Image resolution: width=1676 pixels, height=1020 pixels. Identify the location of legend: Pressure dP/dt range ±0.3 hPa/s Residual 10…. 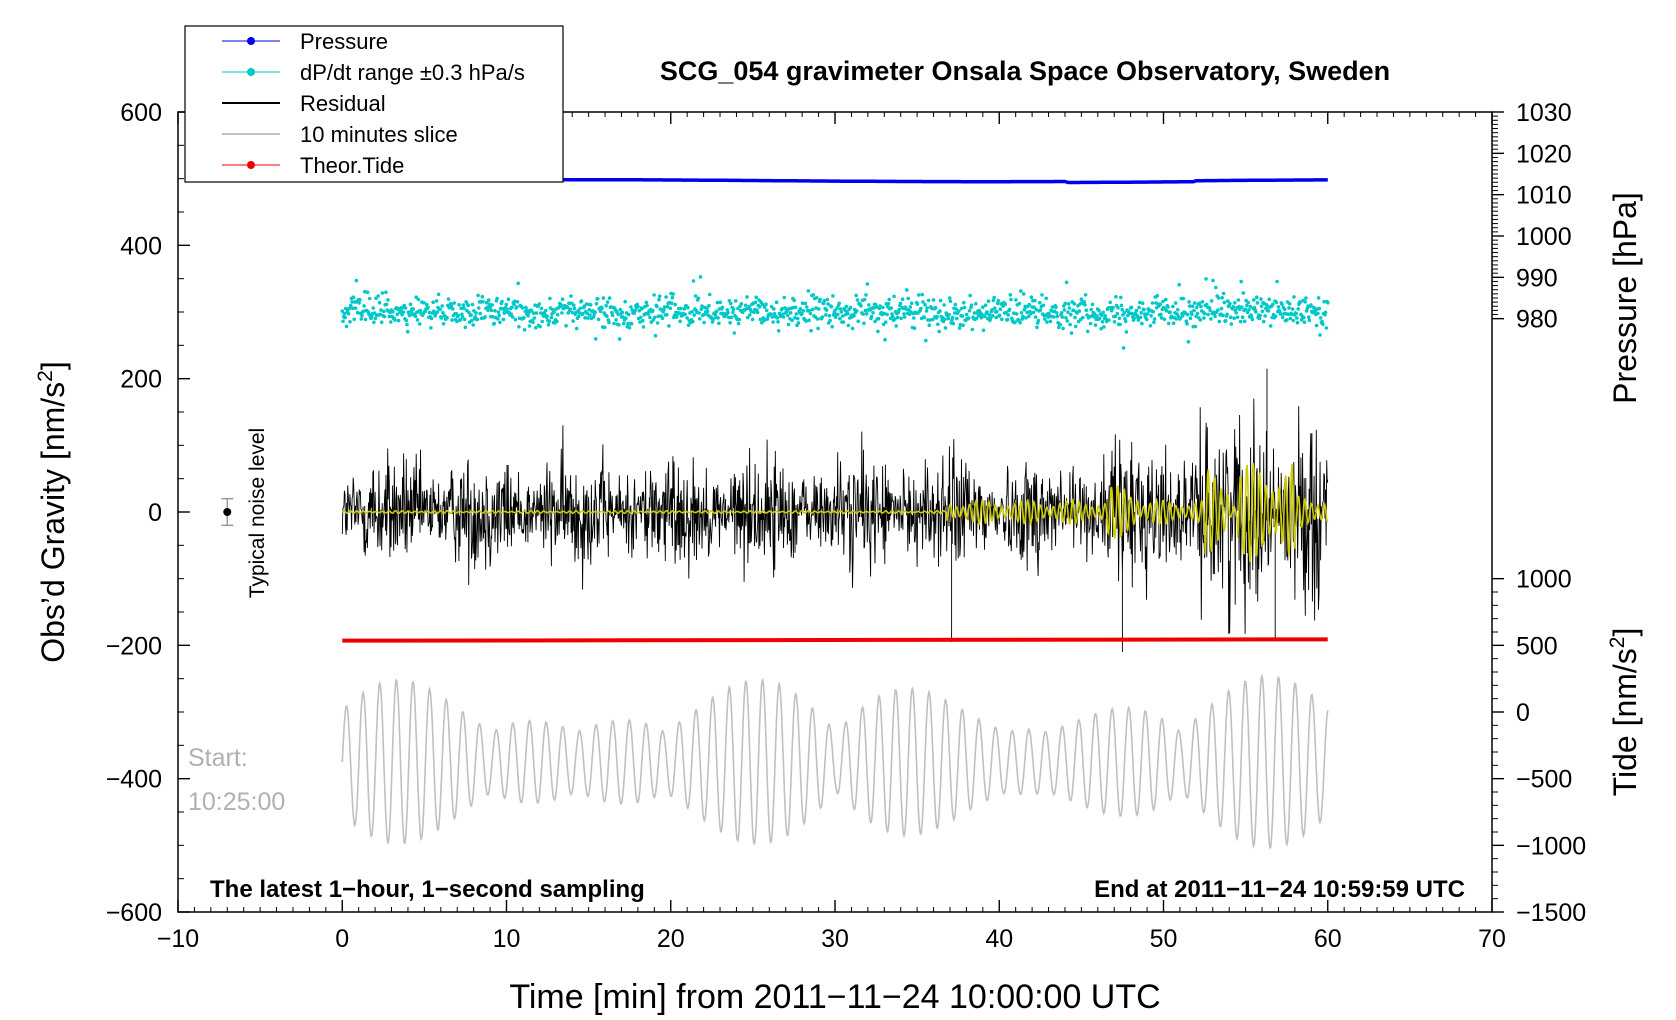
(374, 104).